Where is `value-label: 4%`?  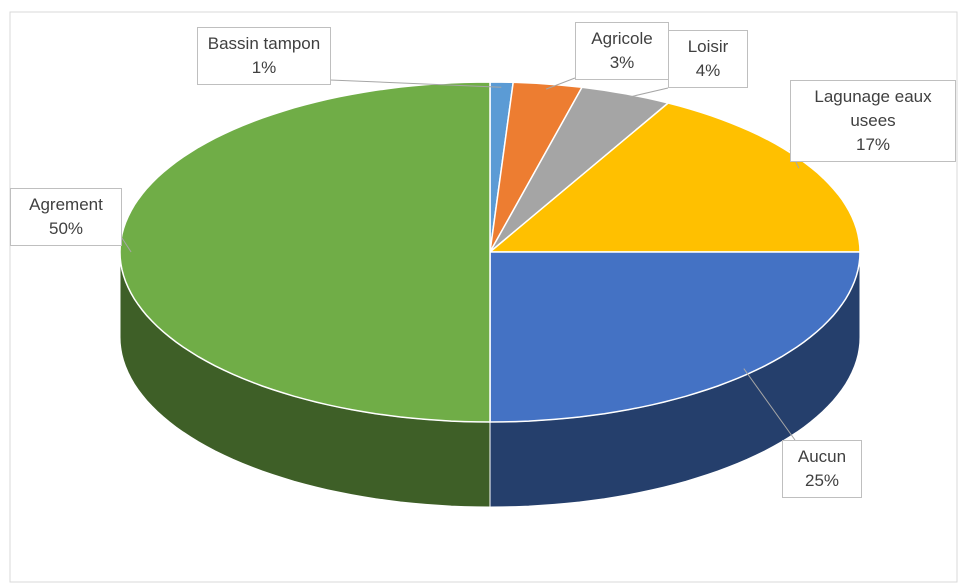 value-label: 4% is located at coordinates (708, 70).